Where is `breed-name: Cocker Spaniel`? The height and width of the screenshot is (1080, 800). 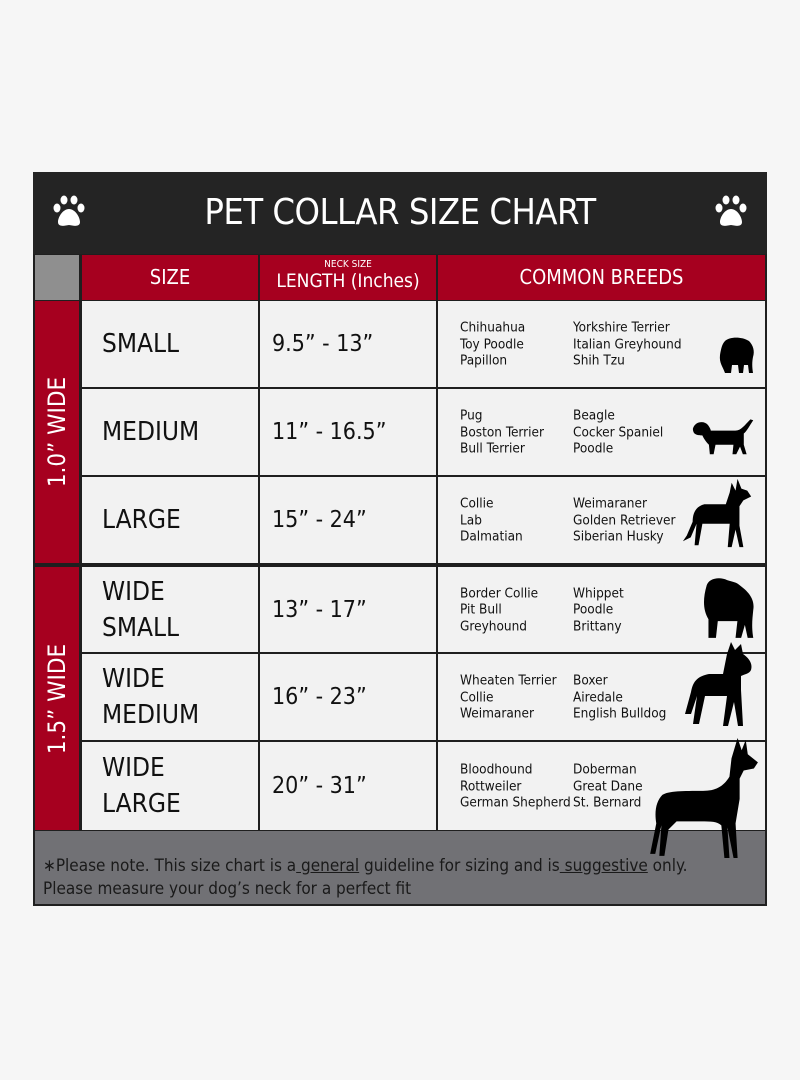 breed-name: Cocker Spaniel is located at coordinates (618, 431).